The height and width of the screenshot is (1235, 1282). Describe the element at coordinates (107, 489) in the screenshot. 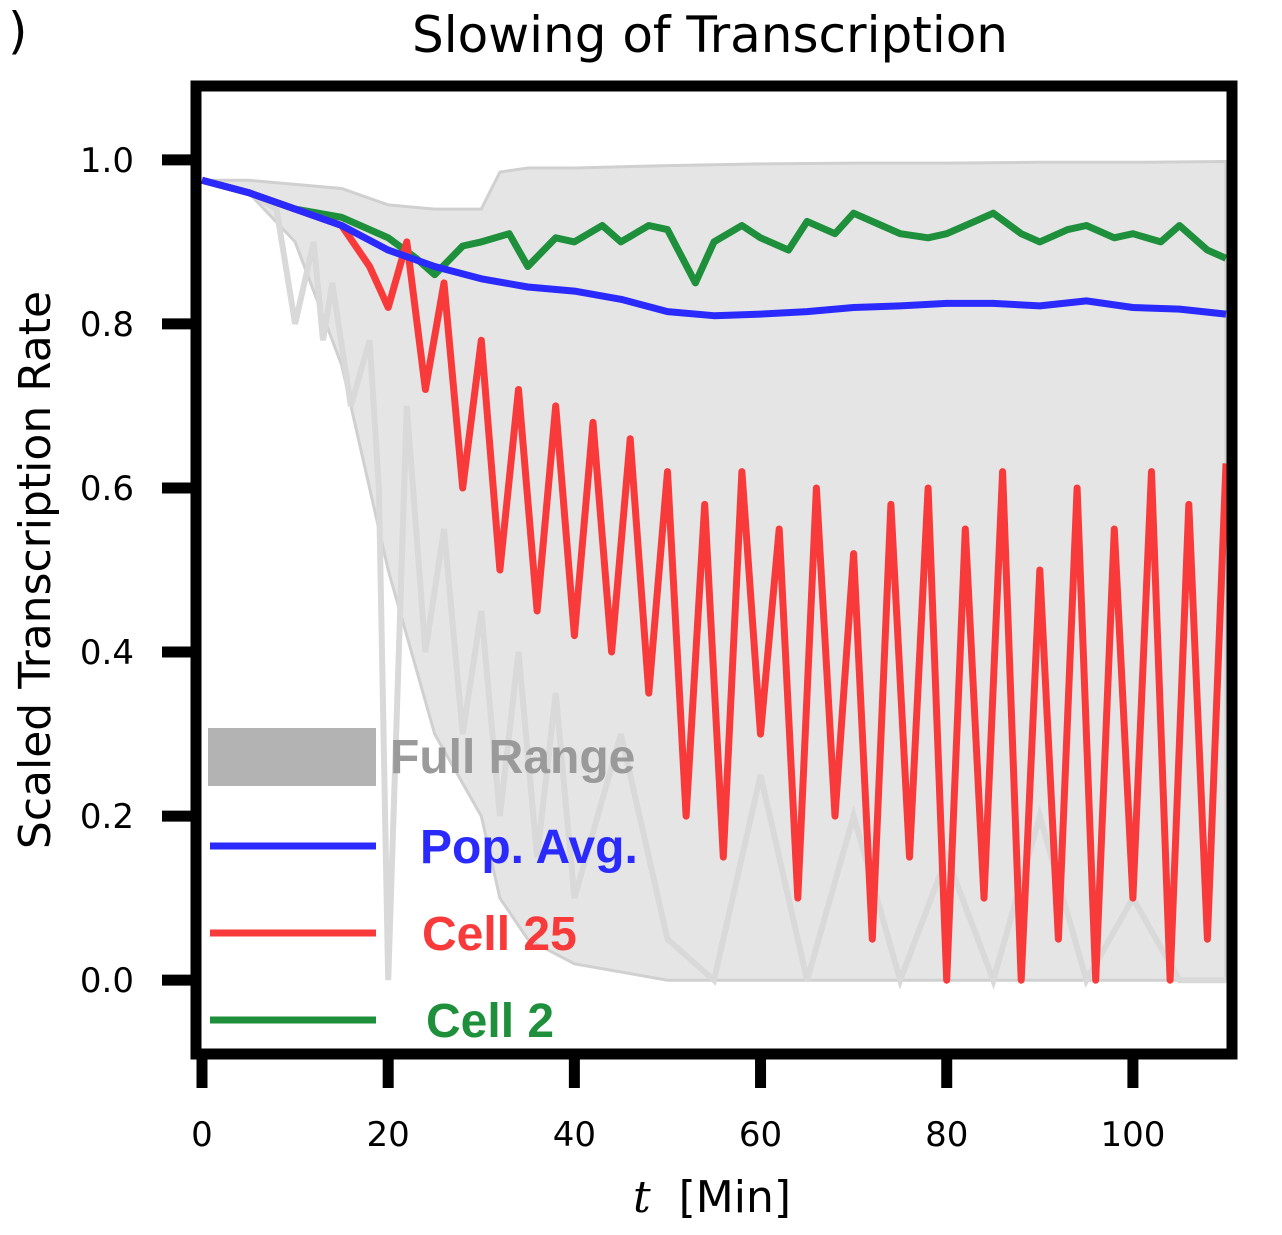

I see `y-tick-label: 0.6` at that location.